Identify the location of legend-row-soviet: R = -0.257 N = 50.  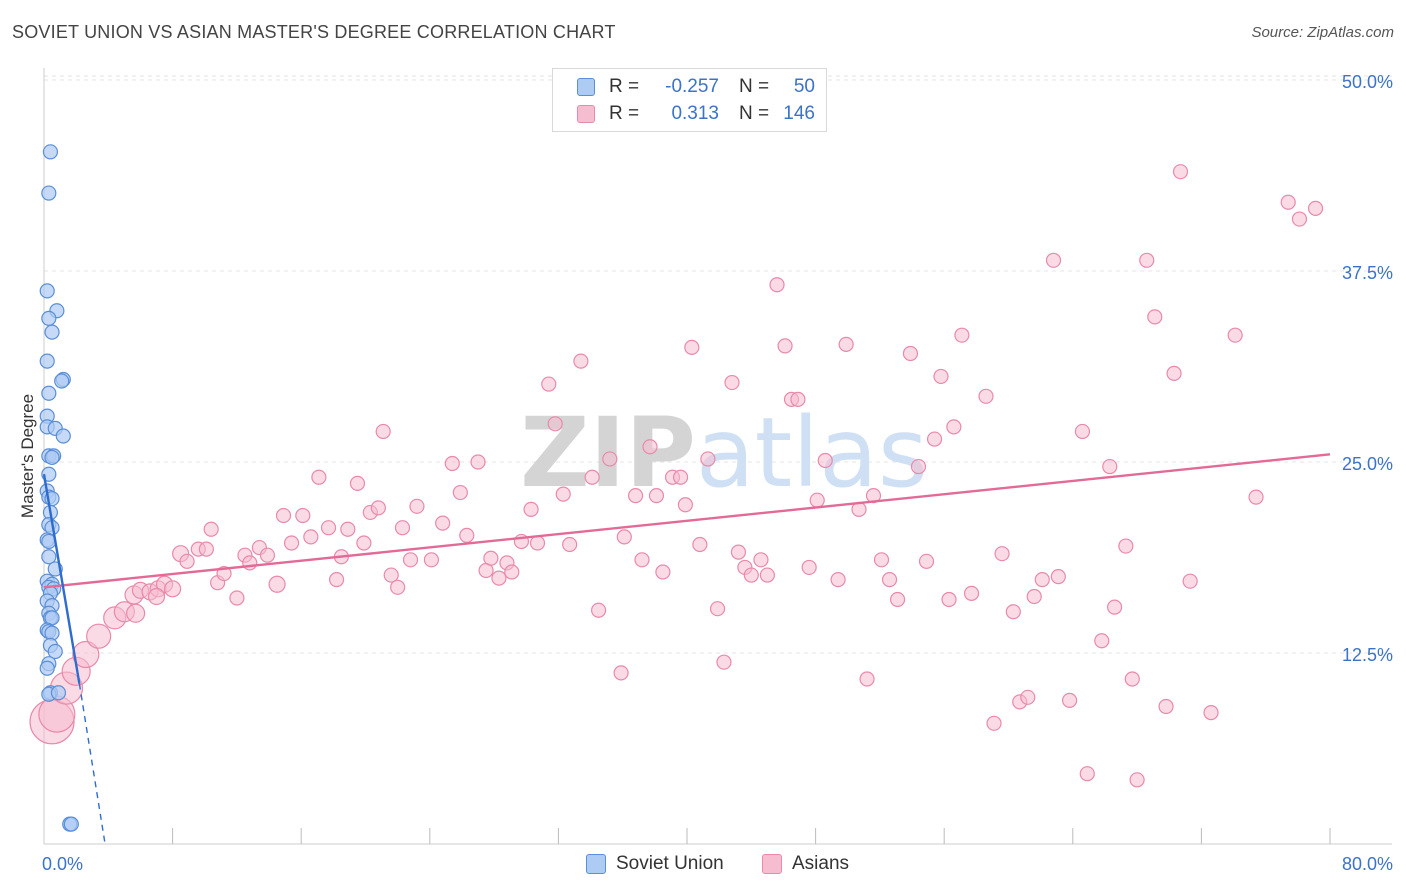
(696, 87).